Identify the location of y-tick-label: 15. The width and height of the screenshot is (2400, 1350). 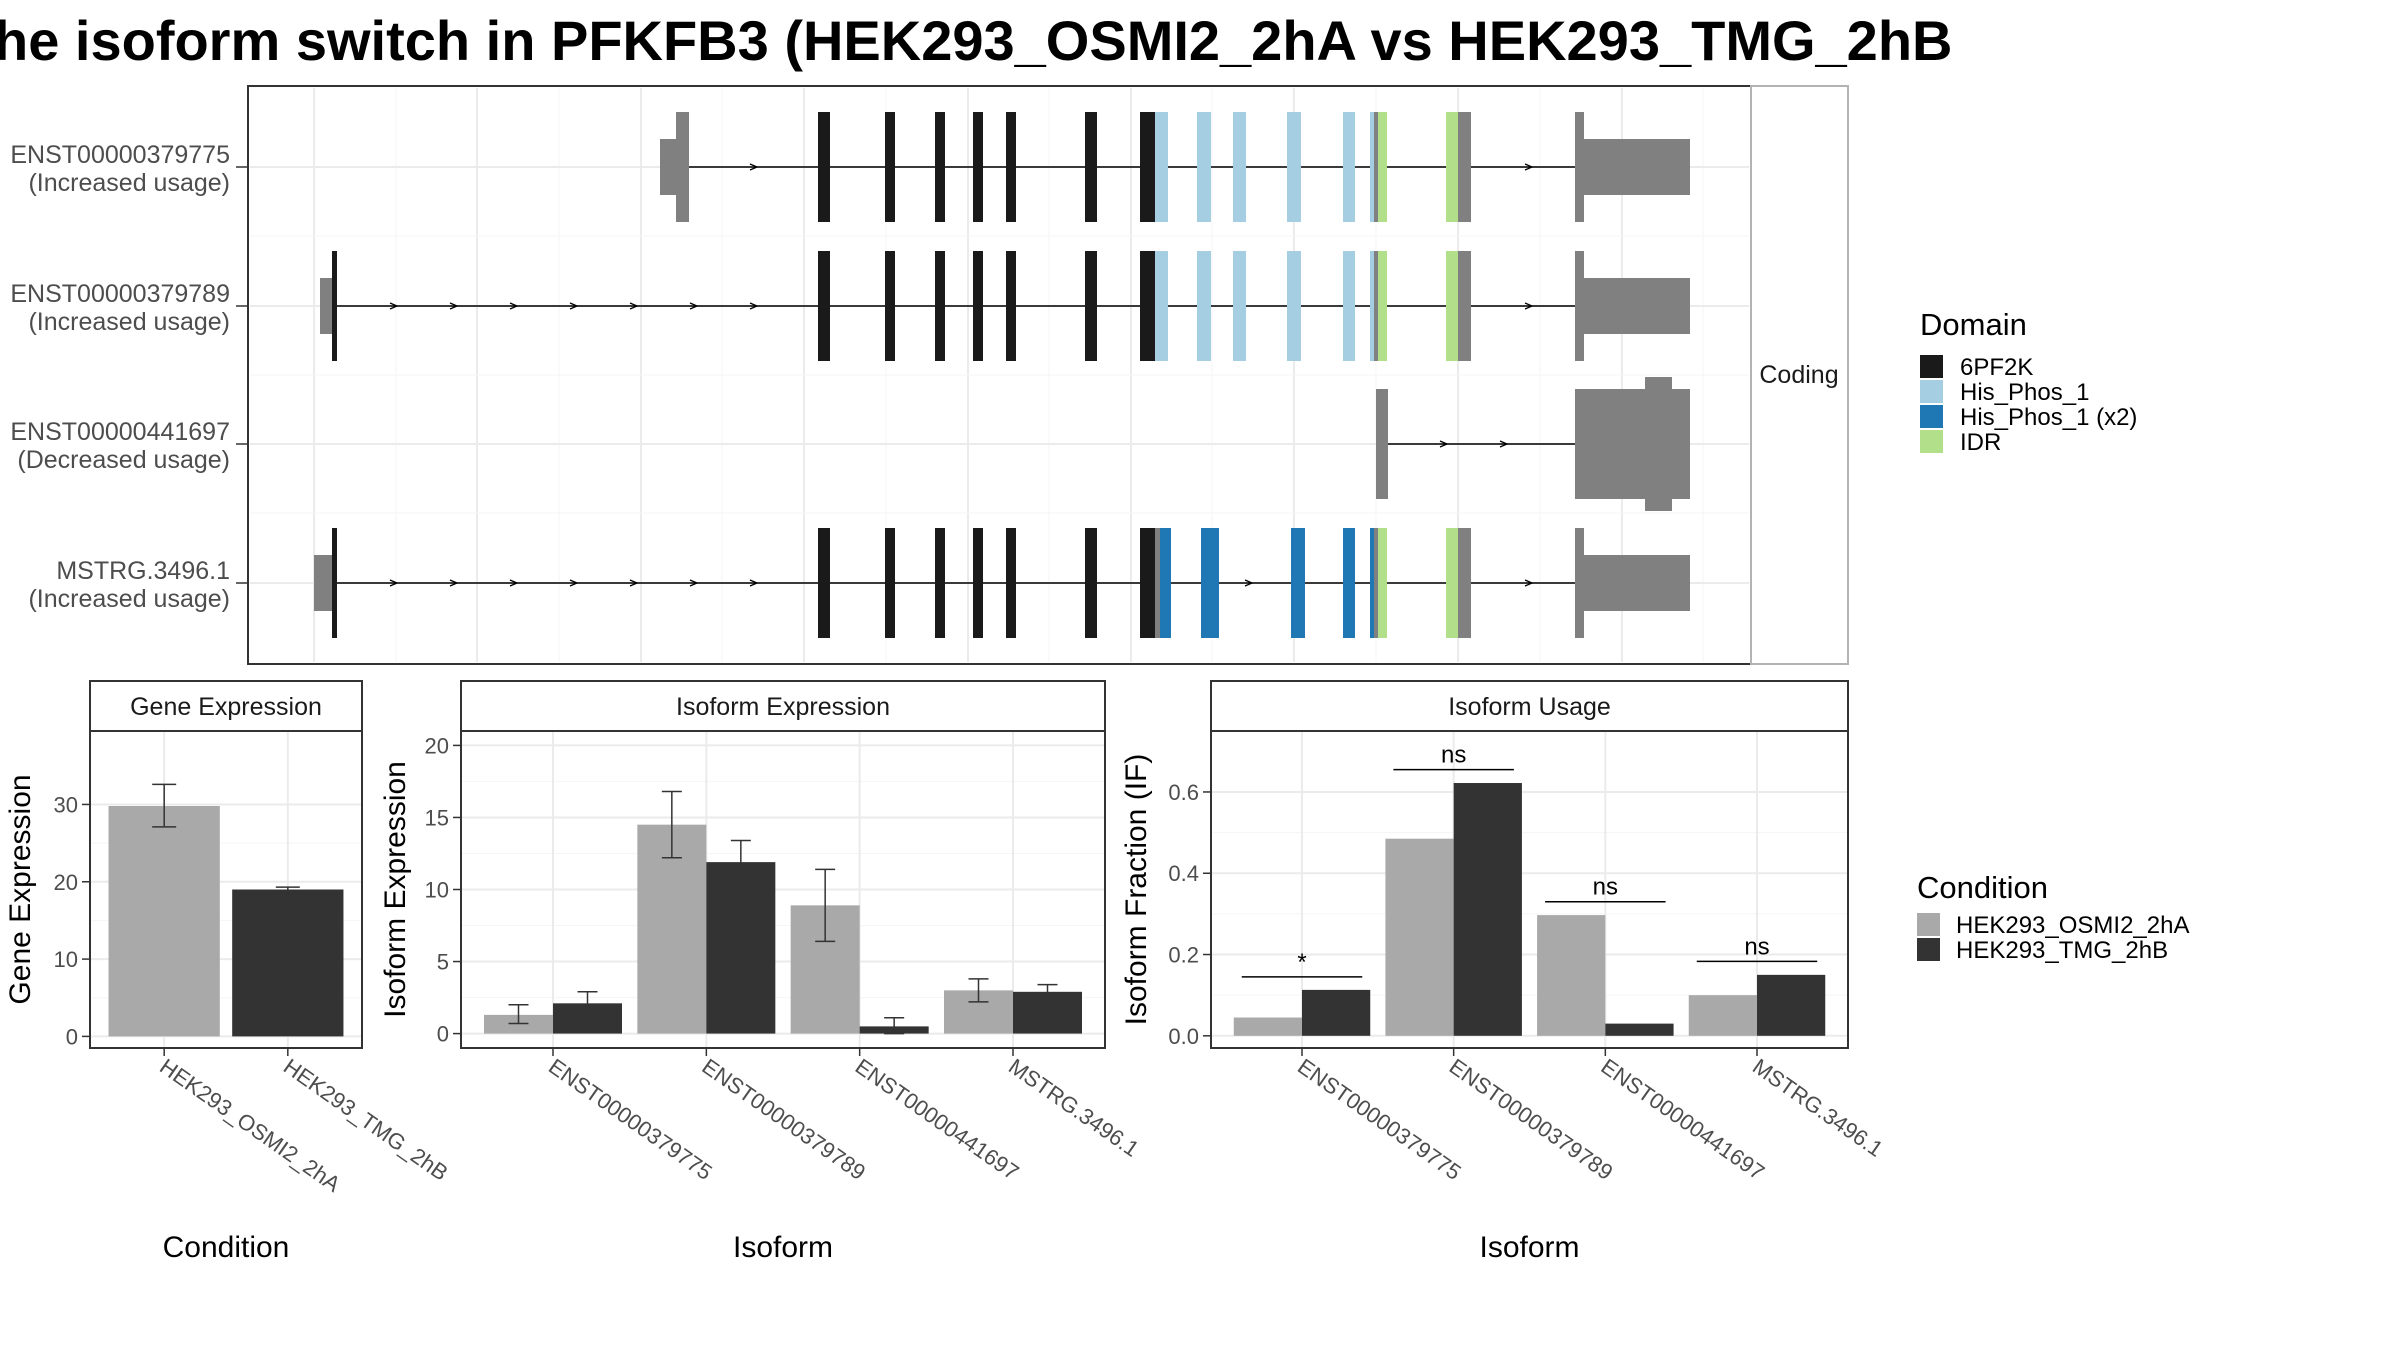
(437, 817).